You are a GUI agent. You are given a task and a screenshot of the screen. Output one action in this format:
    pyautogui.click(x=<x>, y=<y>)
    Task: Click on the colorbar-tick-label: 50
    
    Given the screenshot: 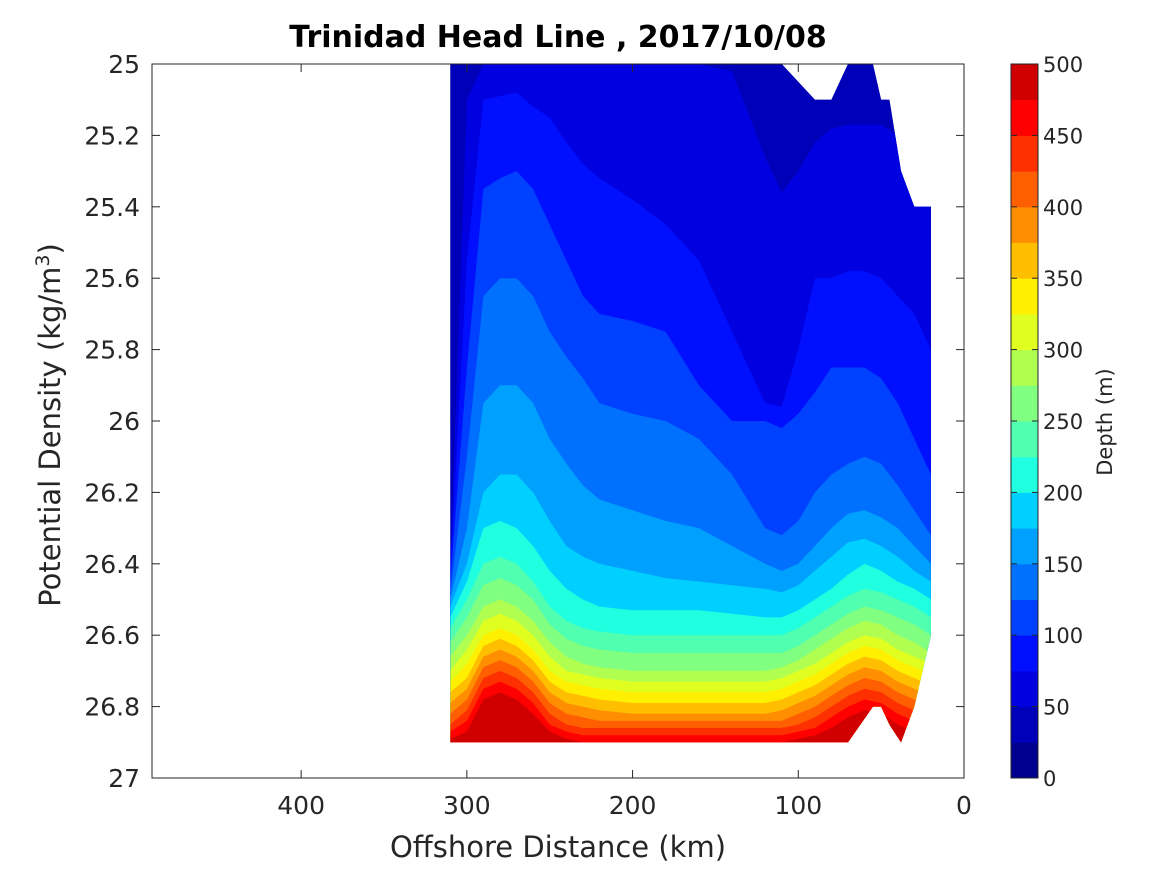 What is the action you would take?
    pyautogui.click(x=1056, y=708)
    